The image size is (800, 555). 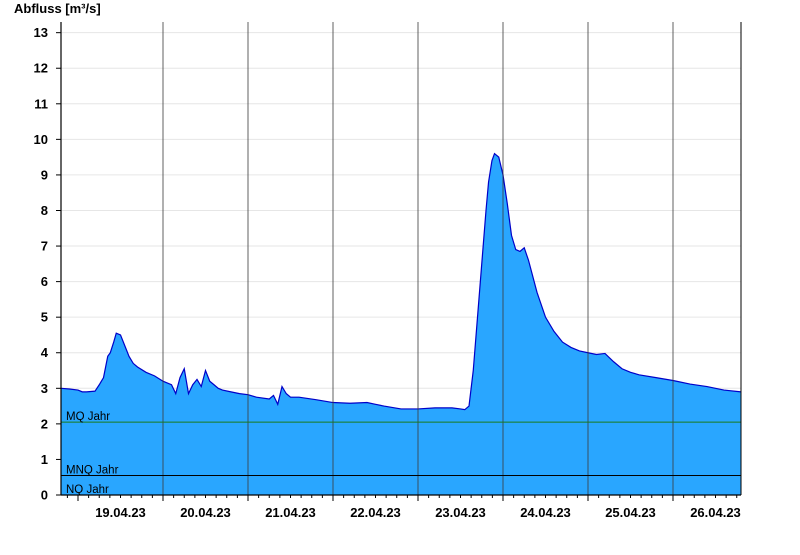 What do you see at coordinates (57, 8) in the screenshot?
I see `y-axis-label: Abfluss [m³/s]` at bounding box center [57, 8].